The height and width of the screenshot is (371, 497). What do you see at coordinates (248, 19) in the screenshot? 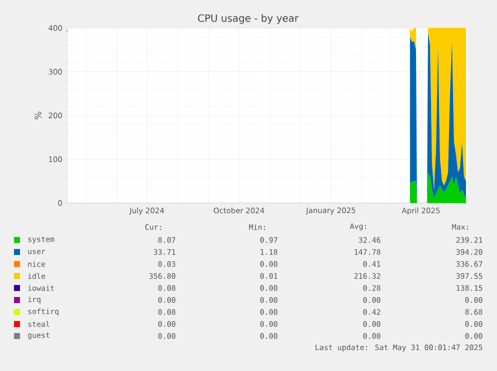
I see `chart-title: CPU usage - by year` at bounding box center [248, 19].